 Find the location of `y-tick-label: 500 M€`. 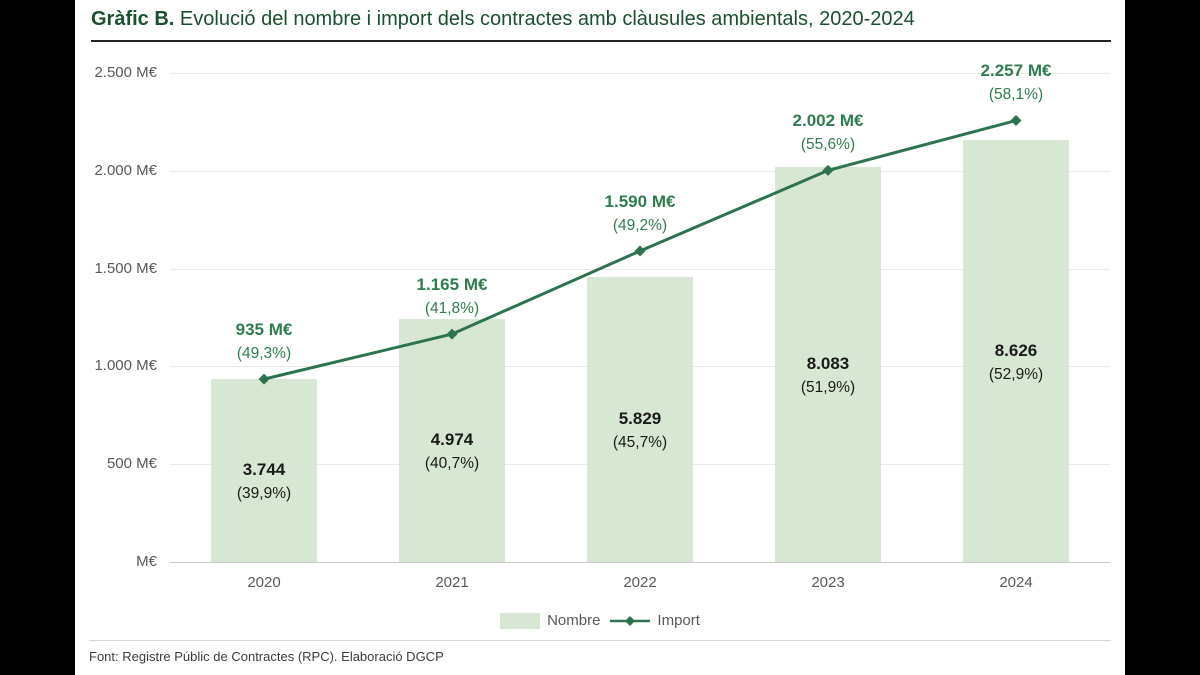

y-tick-label: 500 M€ is located at coordinates (131, 464).